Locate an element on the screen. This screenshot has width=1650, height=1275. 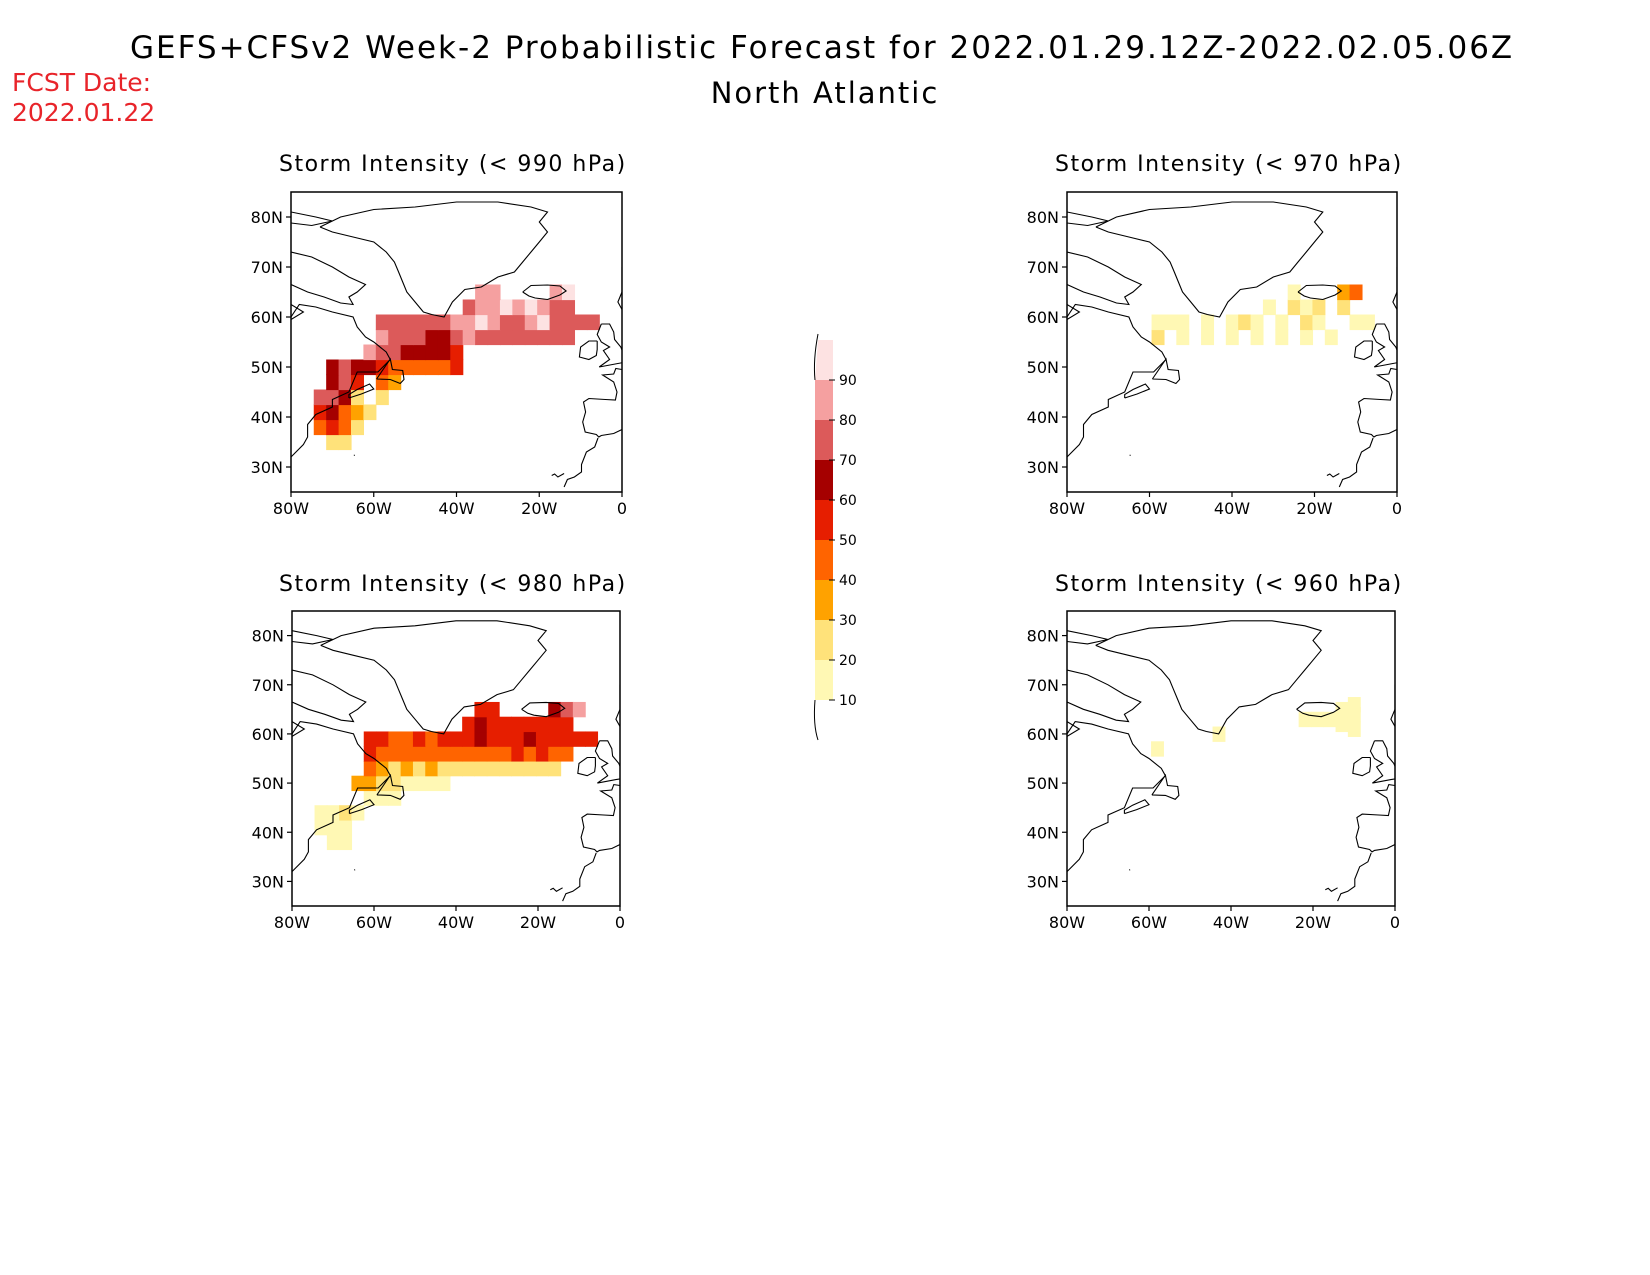
lat-tick-label: 40N is located at coordinates (267, 417).